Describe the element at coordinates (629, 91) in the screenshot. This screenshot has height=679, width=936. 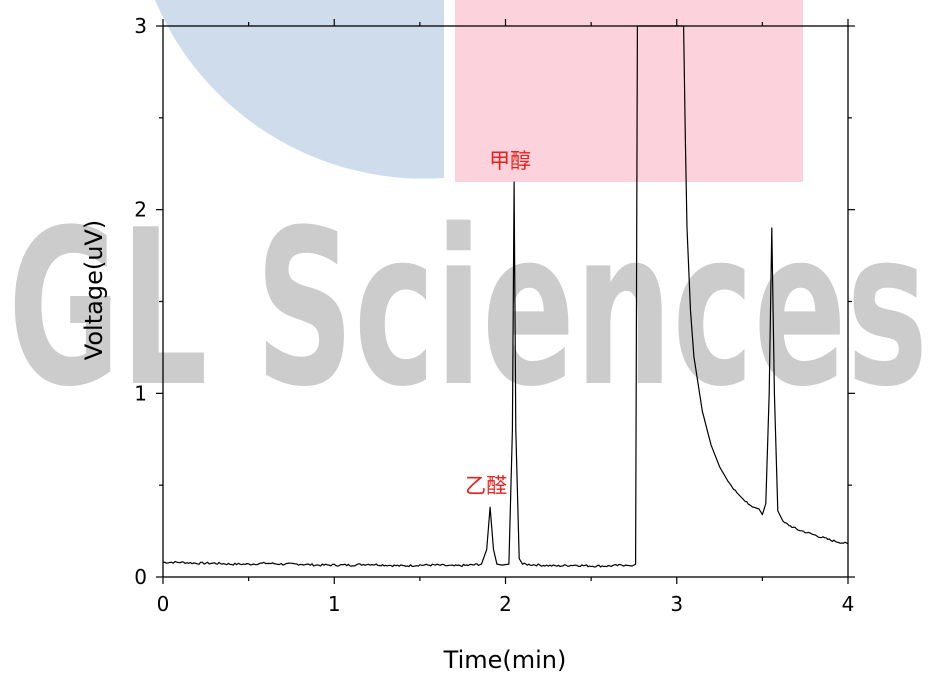
I see `watermark-pink-block` at that location.